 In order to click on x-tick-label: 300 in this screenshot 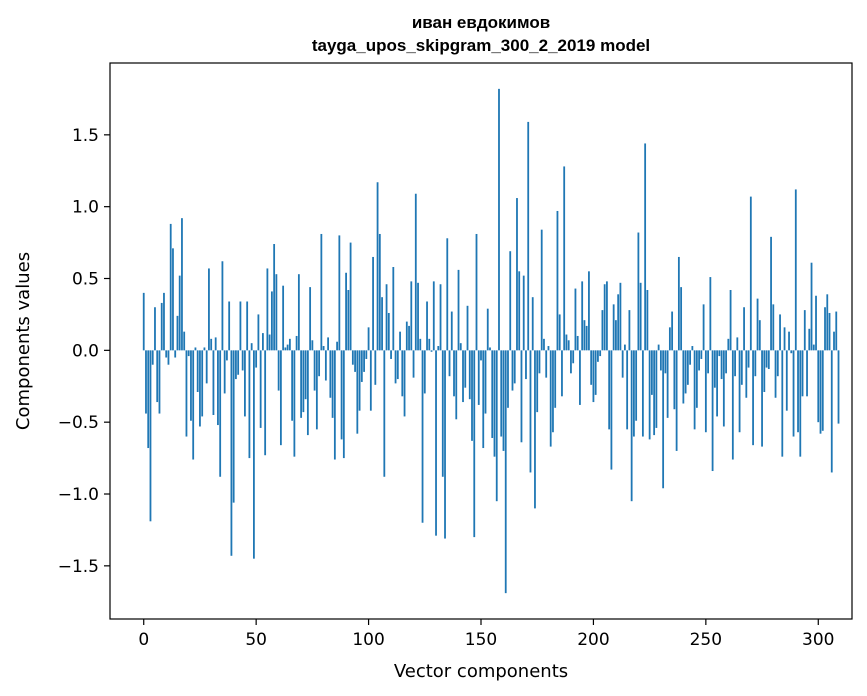, I will do `click(818, 640)`.